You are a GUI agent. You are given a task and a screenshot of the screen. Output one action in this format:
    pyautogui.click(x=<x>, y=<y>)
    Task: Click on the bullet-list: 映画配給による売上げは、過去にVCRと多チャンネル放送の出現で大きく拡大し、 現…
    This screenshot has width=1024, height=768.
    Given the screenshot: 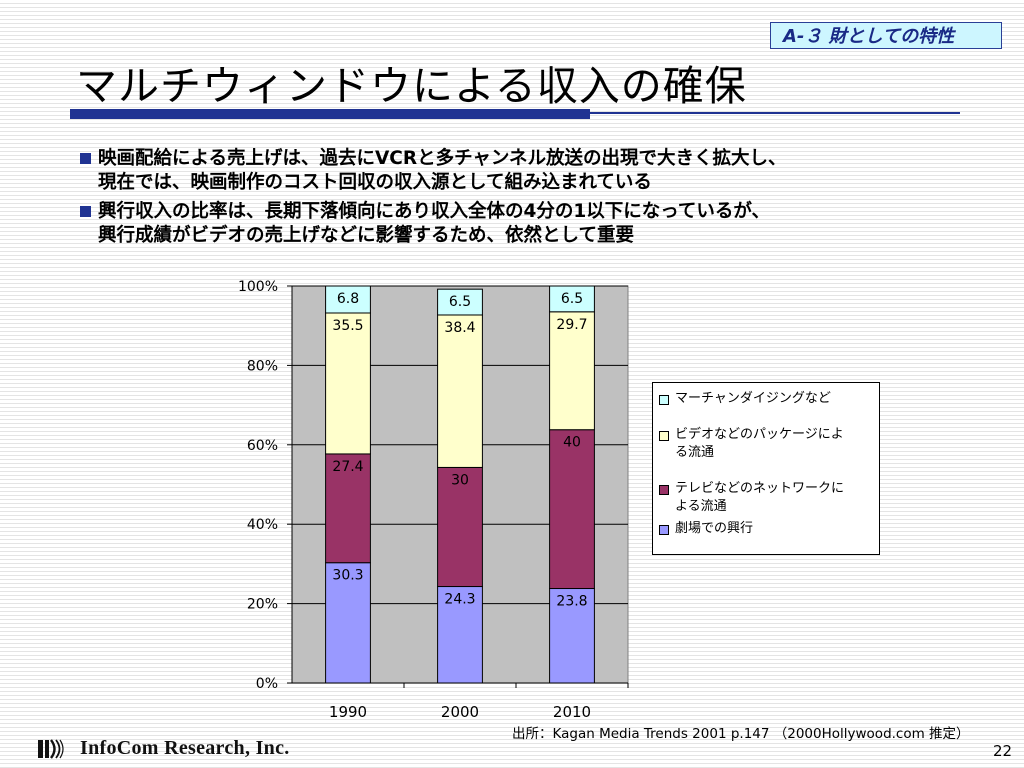 What is the action you would take?
    pyautogui.click(x=433, y=200)
    